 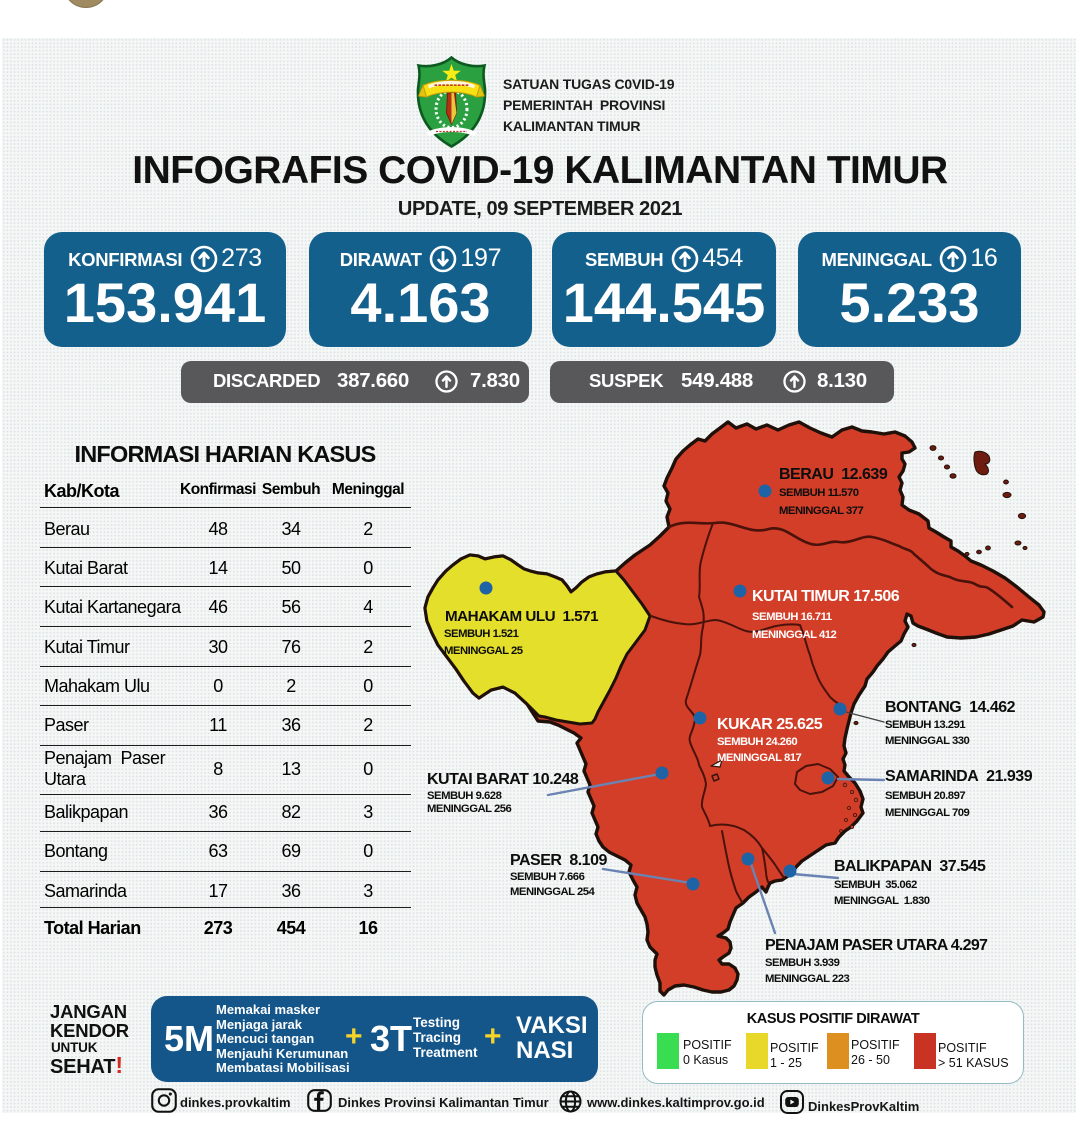 What do you see at coordinates (826, 596) in the screenshot?
I see `svg-text: KUTAI TIMUR 17.506` at bounding box center [826, 596].